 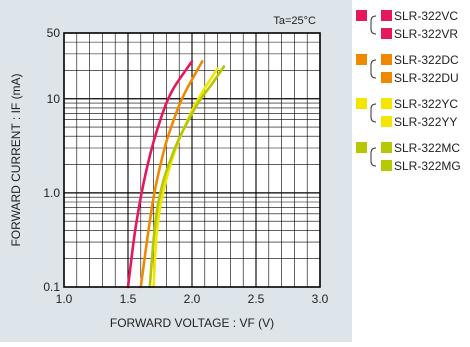 What do you see at coordinates (51, 287) in the screenshot?
I see `y-tick-label: 0.1` at bounding box center [51, 287].